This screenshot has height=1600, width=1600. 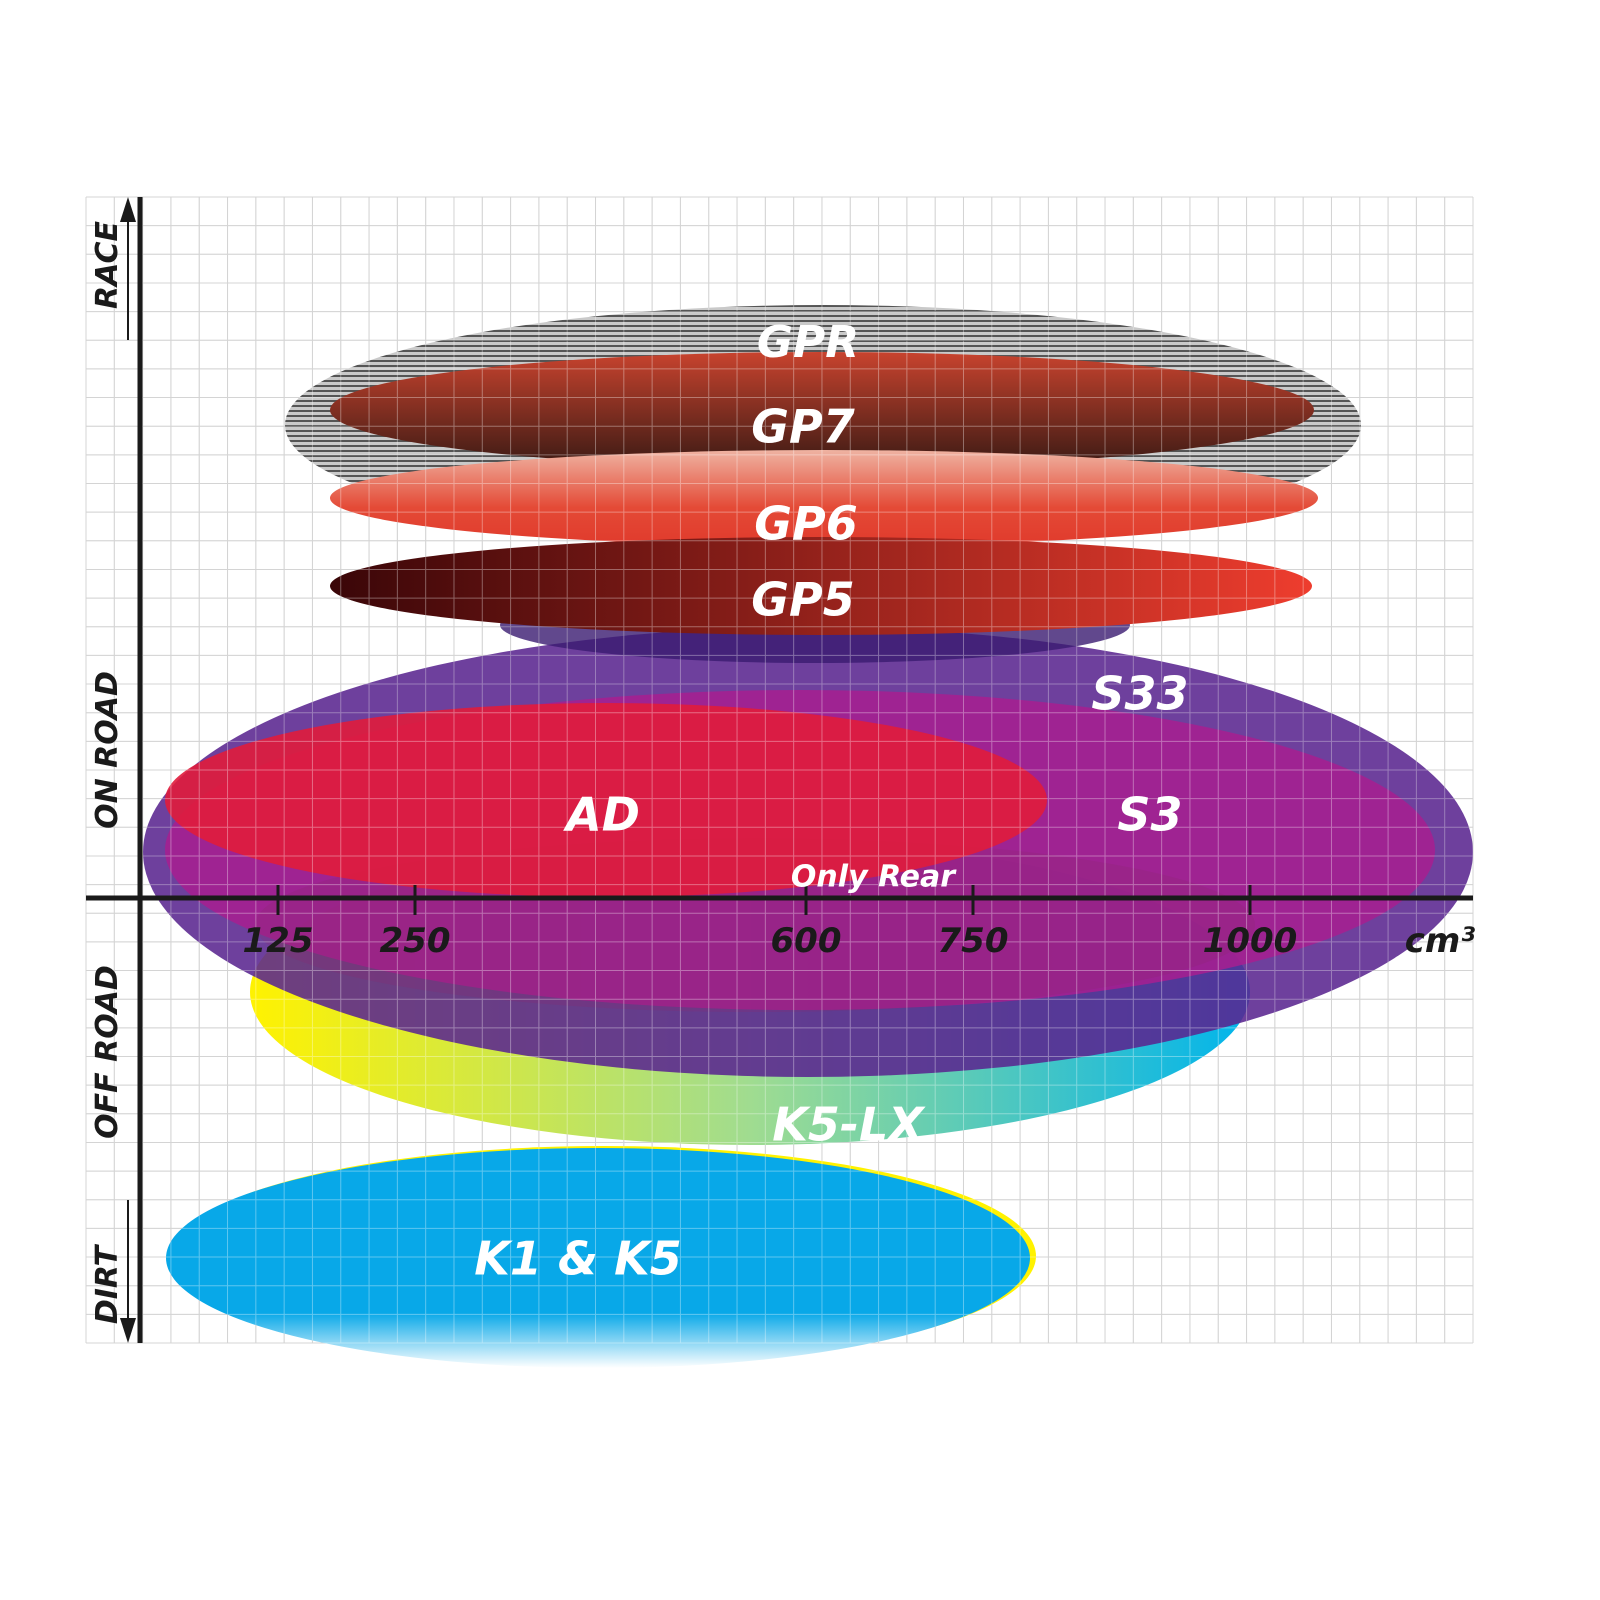 I want to click on label-gp6: GP6, so click(x=805, y=524).